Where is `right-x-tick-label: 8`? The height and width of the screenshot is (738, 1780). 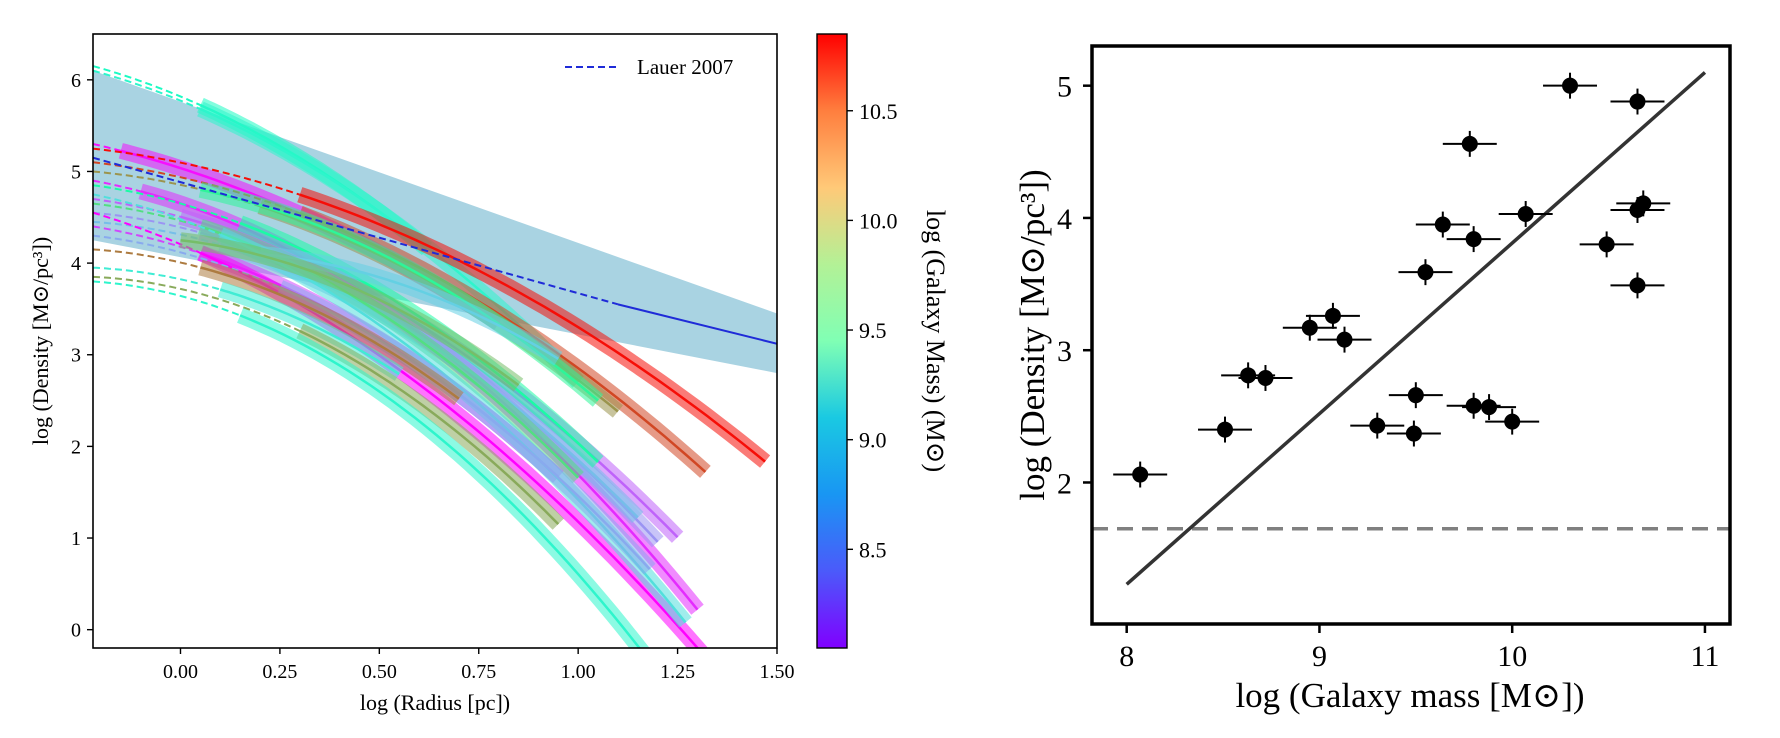 right-x-tick-label: 8 is located at coordinates (1126, 656).